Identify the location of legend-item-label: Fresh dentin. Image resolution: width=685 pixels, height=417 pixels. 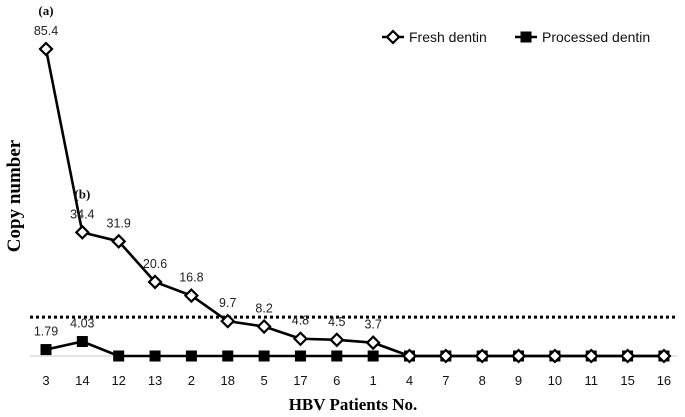
(448, 37).